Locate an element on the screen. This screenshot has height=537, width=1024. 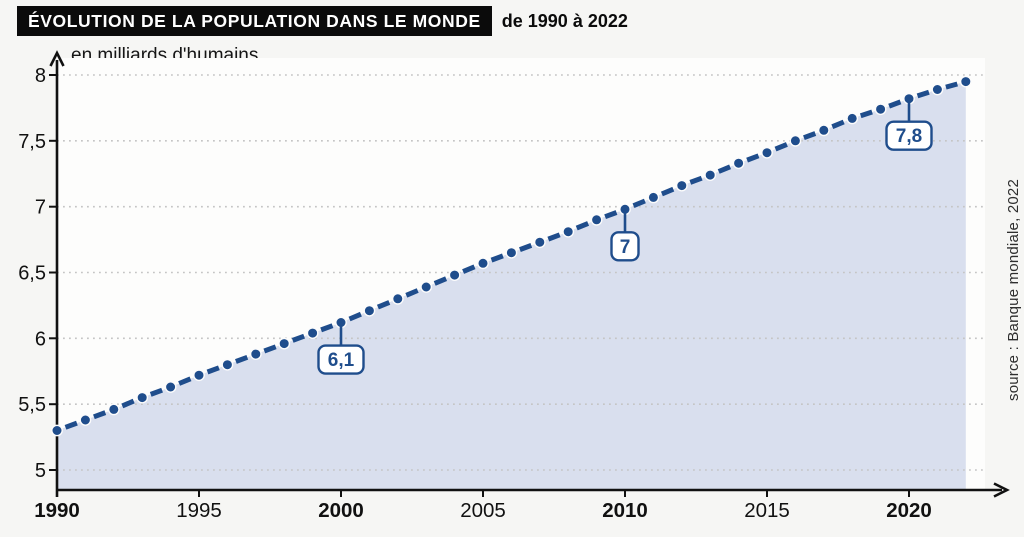
x-tick-label: 2020 is located at coordinates (909, 510).